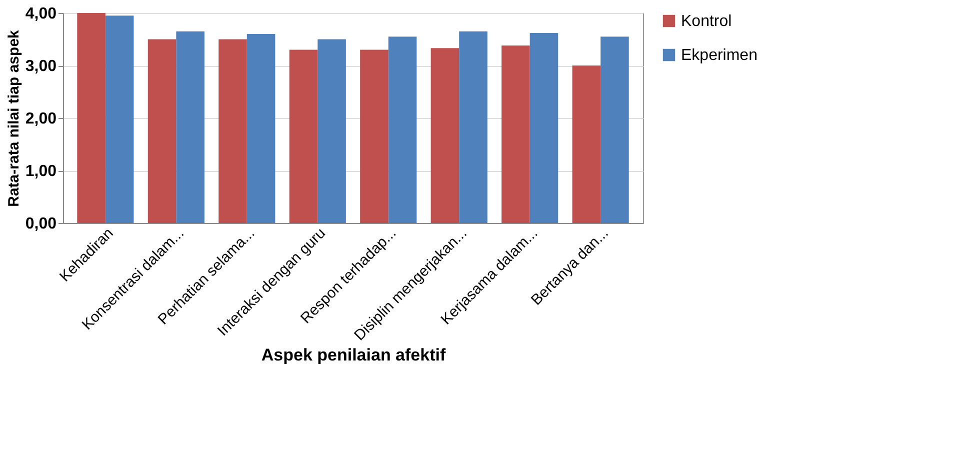  Describe the element at coordinates (41, 119) in the screenshot. I see `y-tick-label: 2,00` at that location.